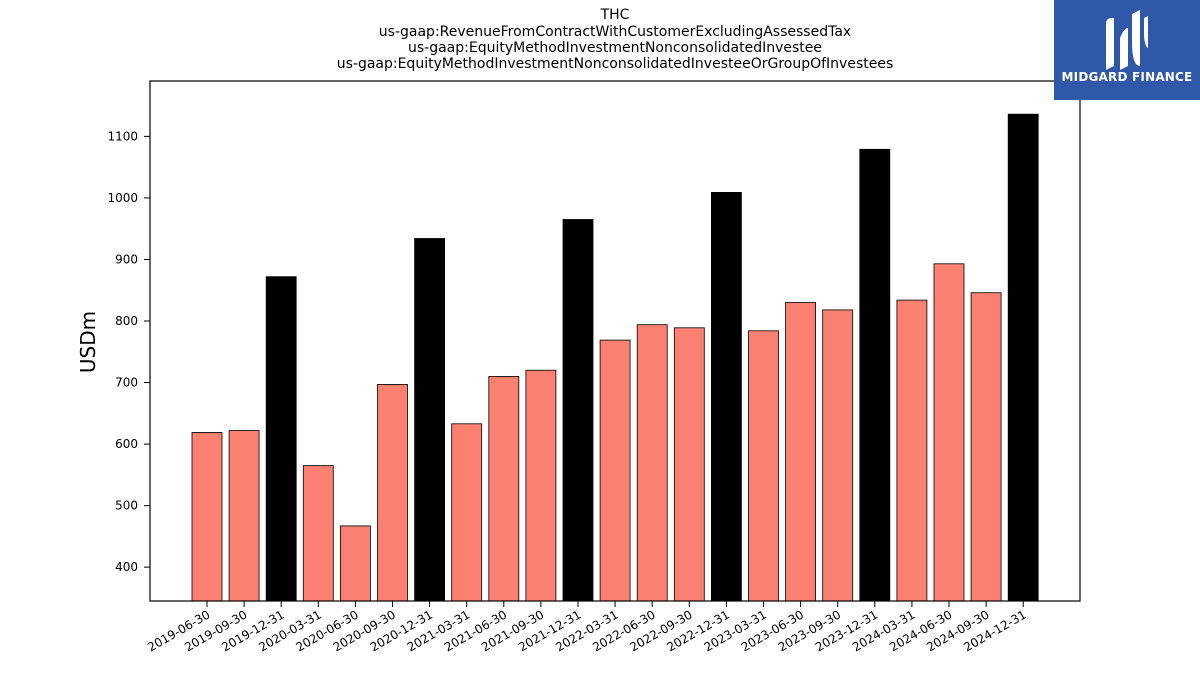 The image size is (1200, 675). I want to click on brand-logo: MIDGARD FINANCE, so click(1127, 50).